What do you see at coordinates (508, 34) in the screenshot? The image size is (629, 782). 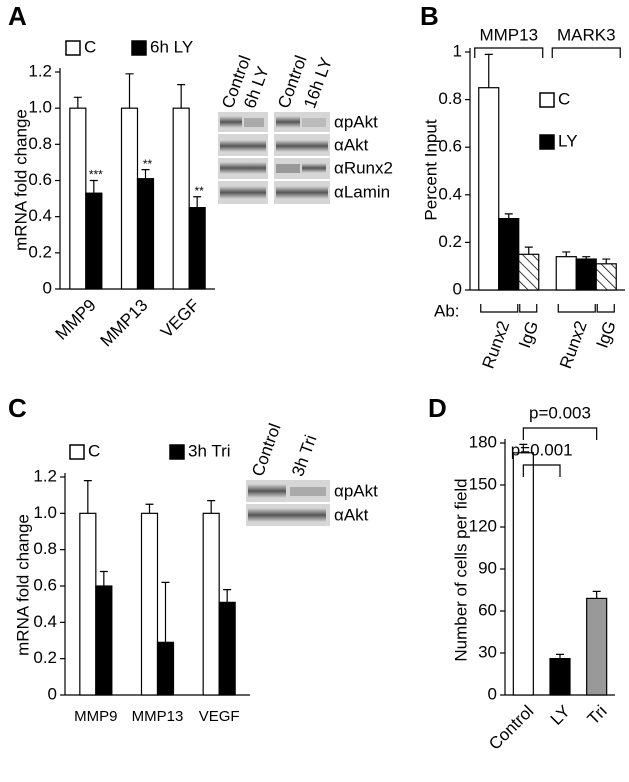 I see `group-label: MMP13` at bounding box center [508, 34].